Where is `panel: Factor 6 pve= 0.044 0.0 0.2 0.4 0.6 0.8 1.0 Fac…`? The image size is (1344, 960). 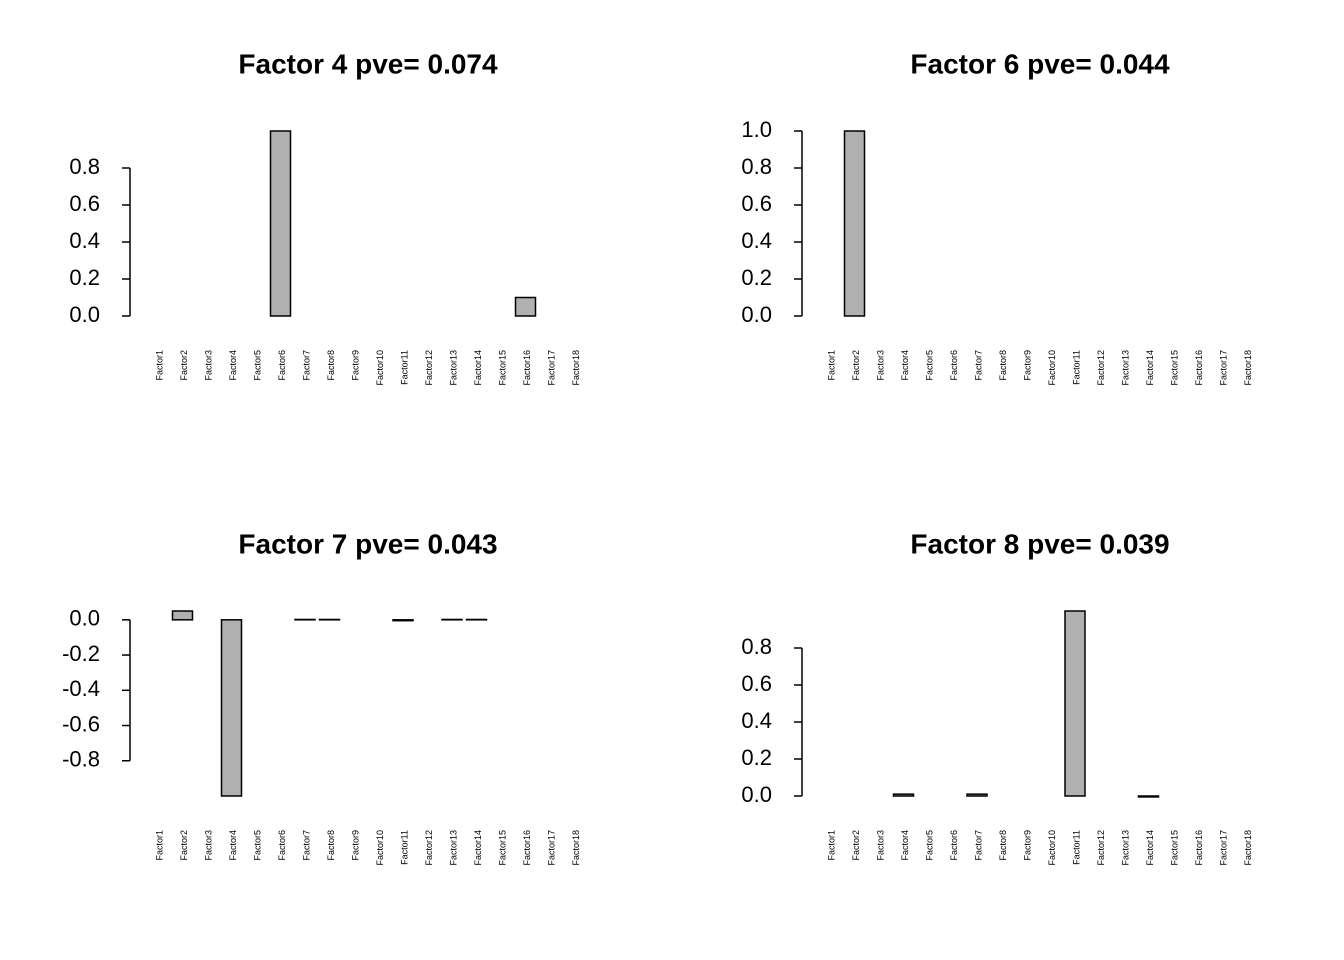
panel: Factor 6 pve= 0.044 0.0 0.2 0.4 0.6 0.8 1.0 Fac… is located at coordinates (996, 216).